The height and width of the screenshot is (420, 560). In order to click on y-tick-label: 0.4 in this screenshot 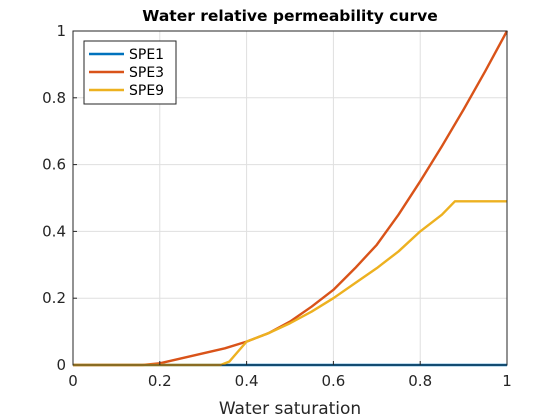, I will do `click(54, 231)`.